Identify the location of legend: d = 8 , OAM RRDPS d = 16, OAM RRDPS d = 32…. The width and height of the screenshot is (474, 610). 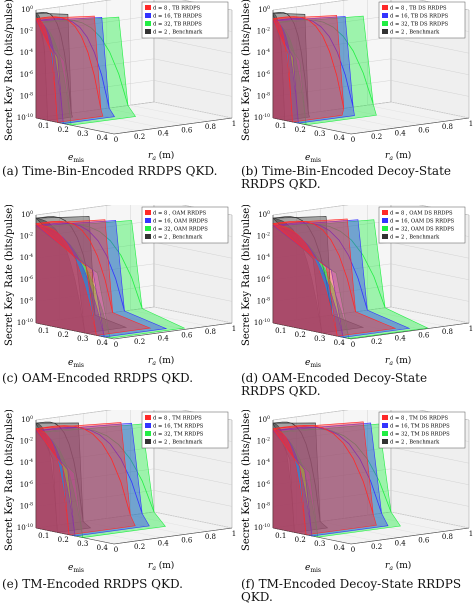
(185, 225).